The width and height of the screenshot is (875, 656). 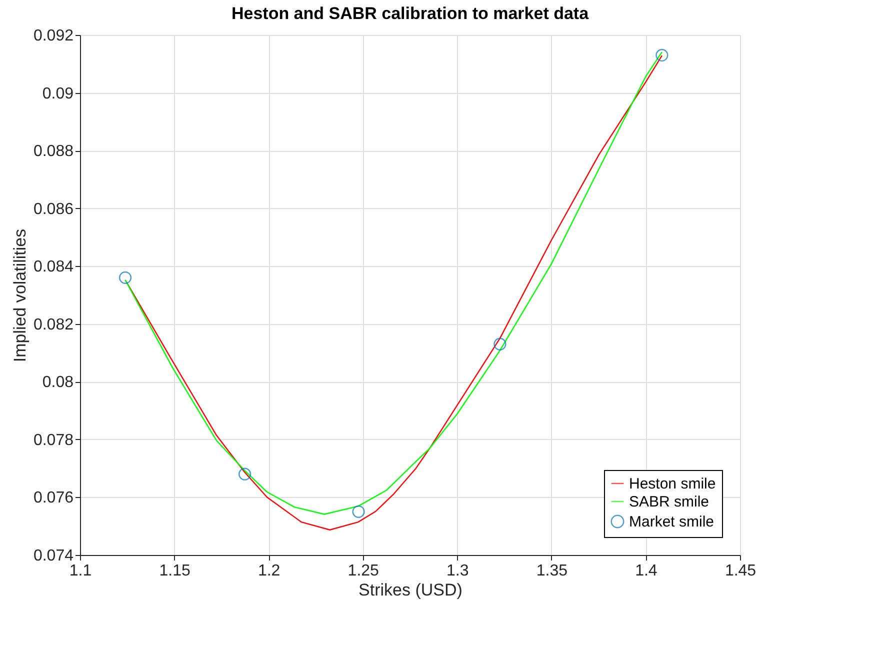 I want to click on y-tick-label: 0.084, so click(x=53, y=267).